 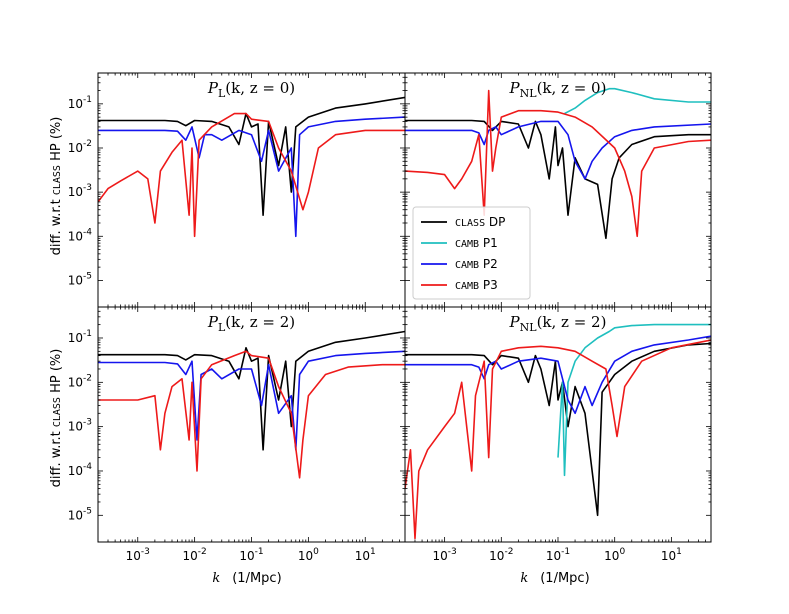 I want to click on legend-box, so click(x=471, y=253).